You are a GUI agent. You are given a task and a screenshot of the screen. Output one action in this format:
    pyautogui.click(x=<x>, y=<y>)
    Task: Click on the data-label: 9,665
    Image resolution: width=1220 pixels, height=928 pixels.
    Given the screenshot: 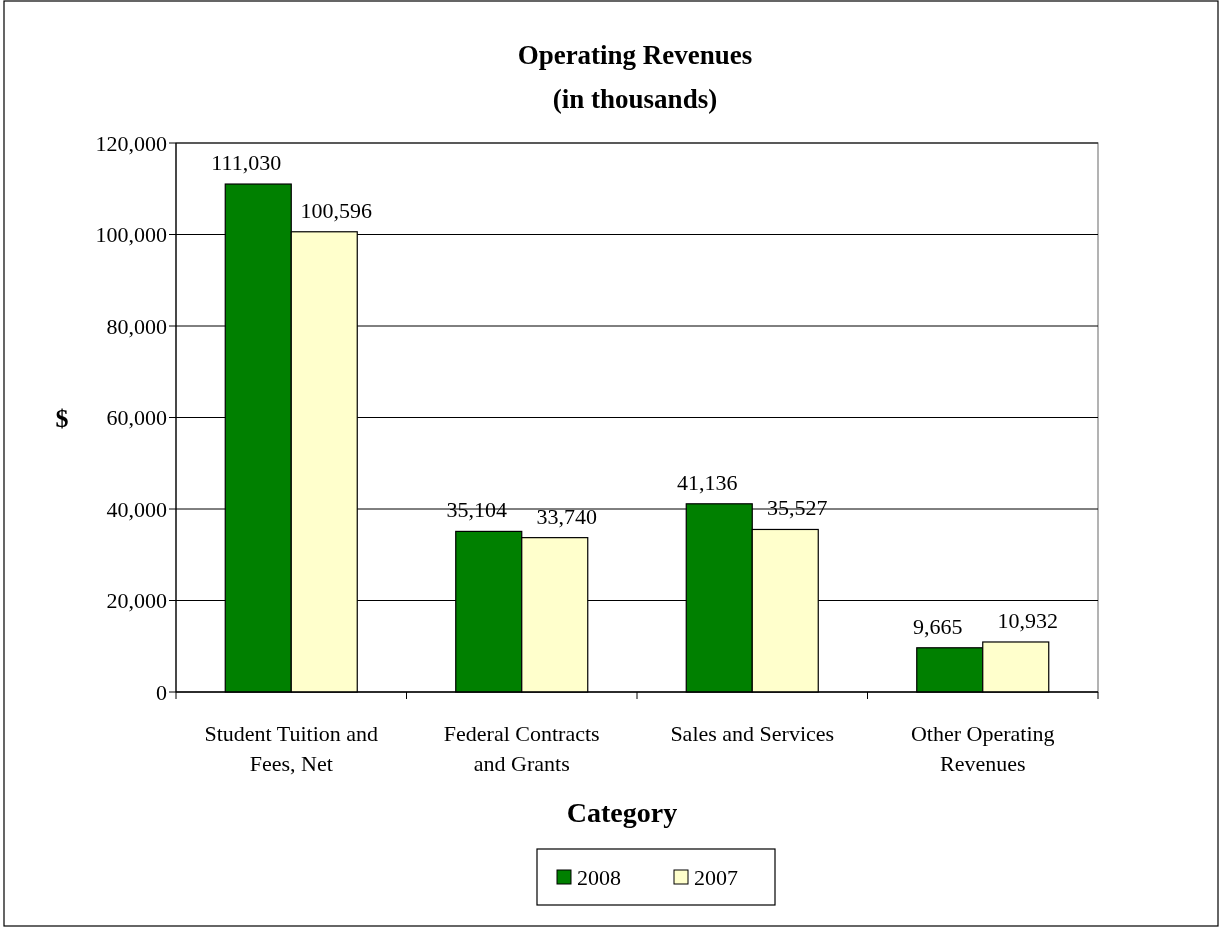 What is the action you would take?
    pyautogui.click(x=938, y=626)
    